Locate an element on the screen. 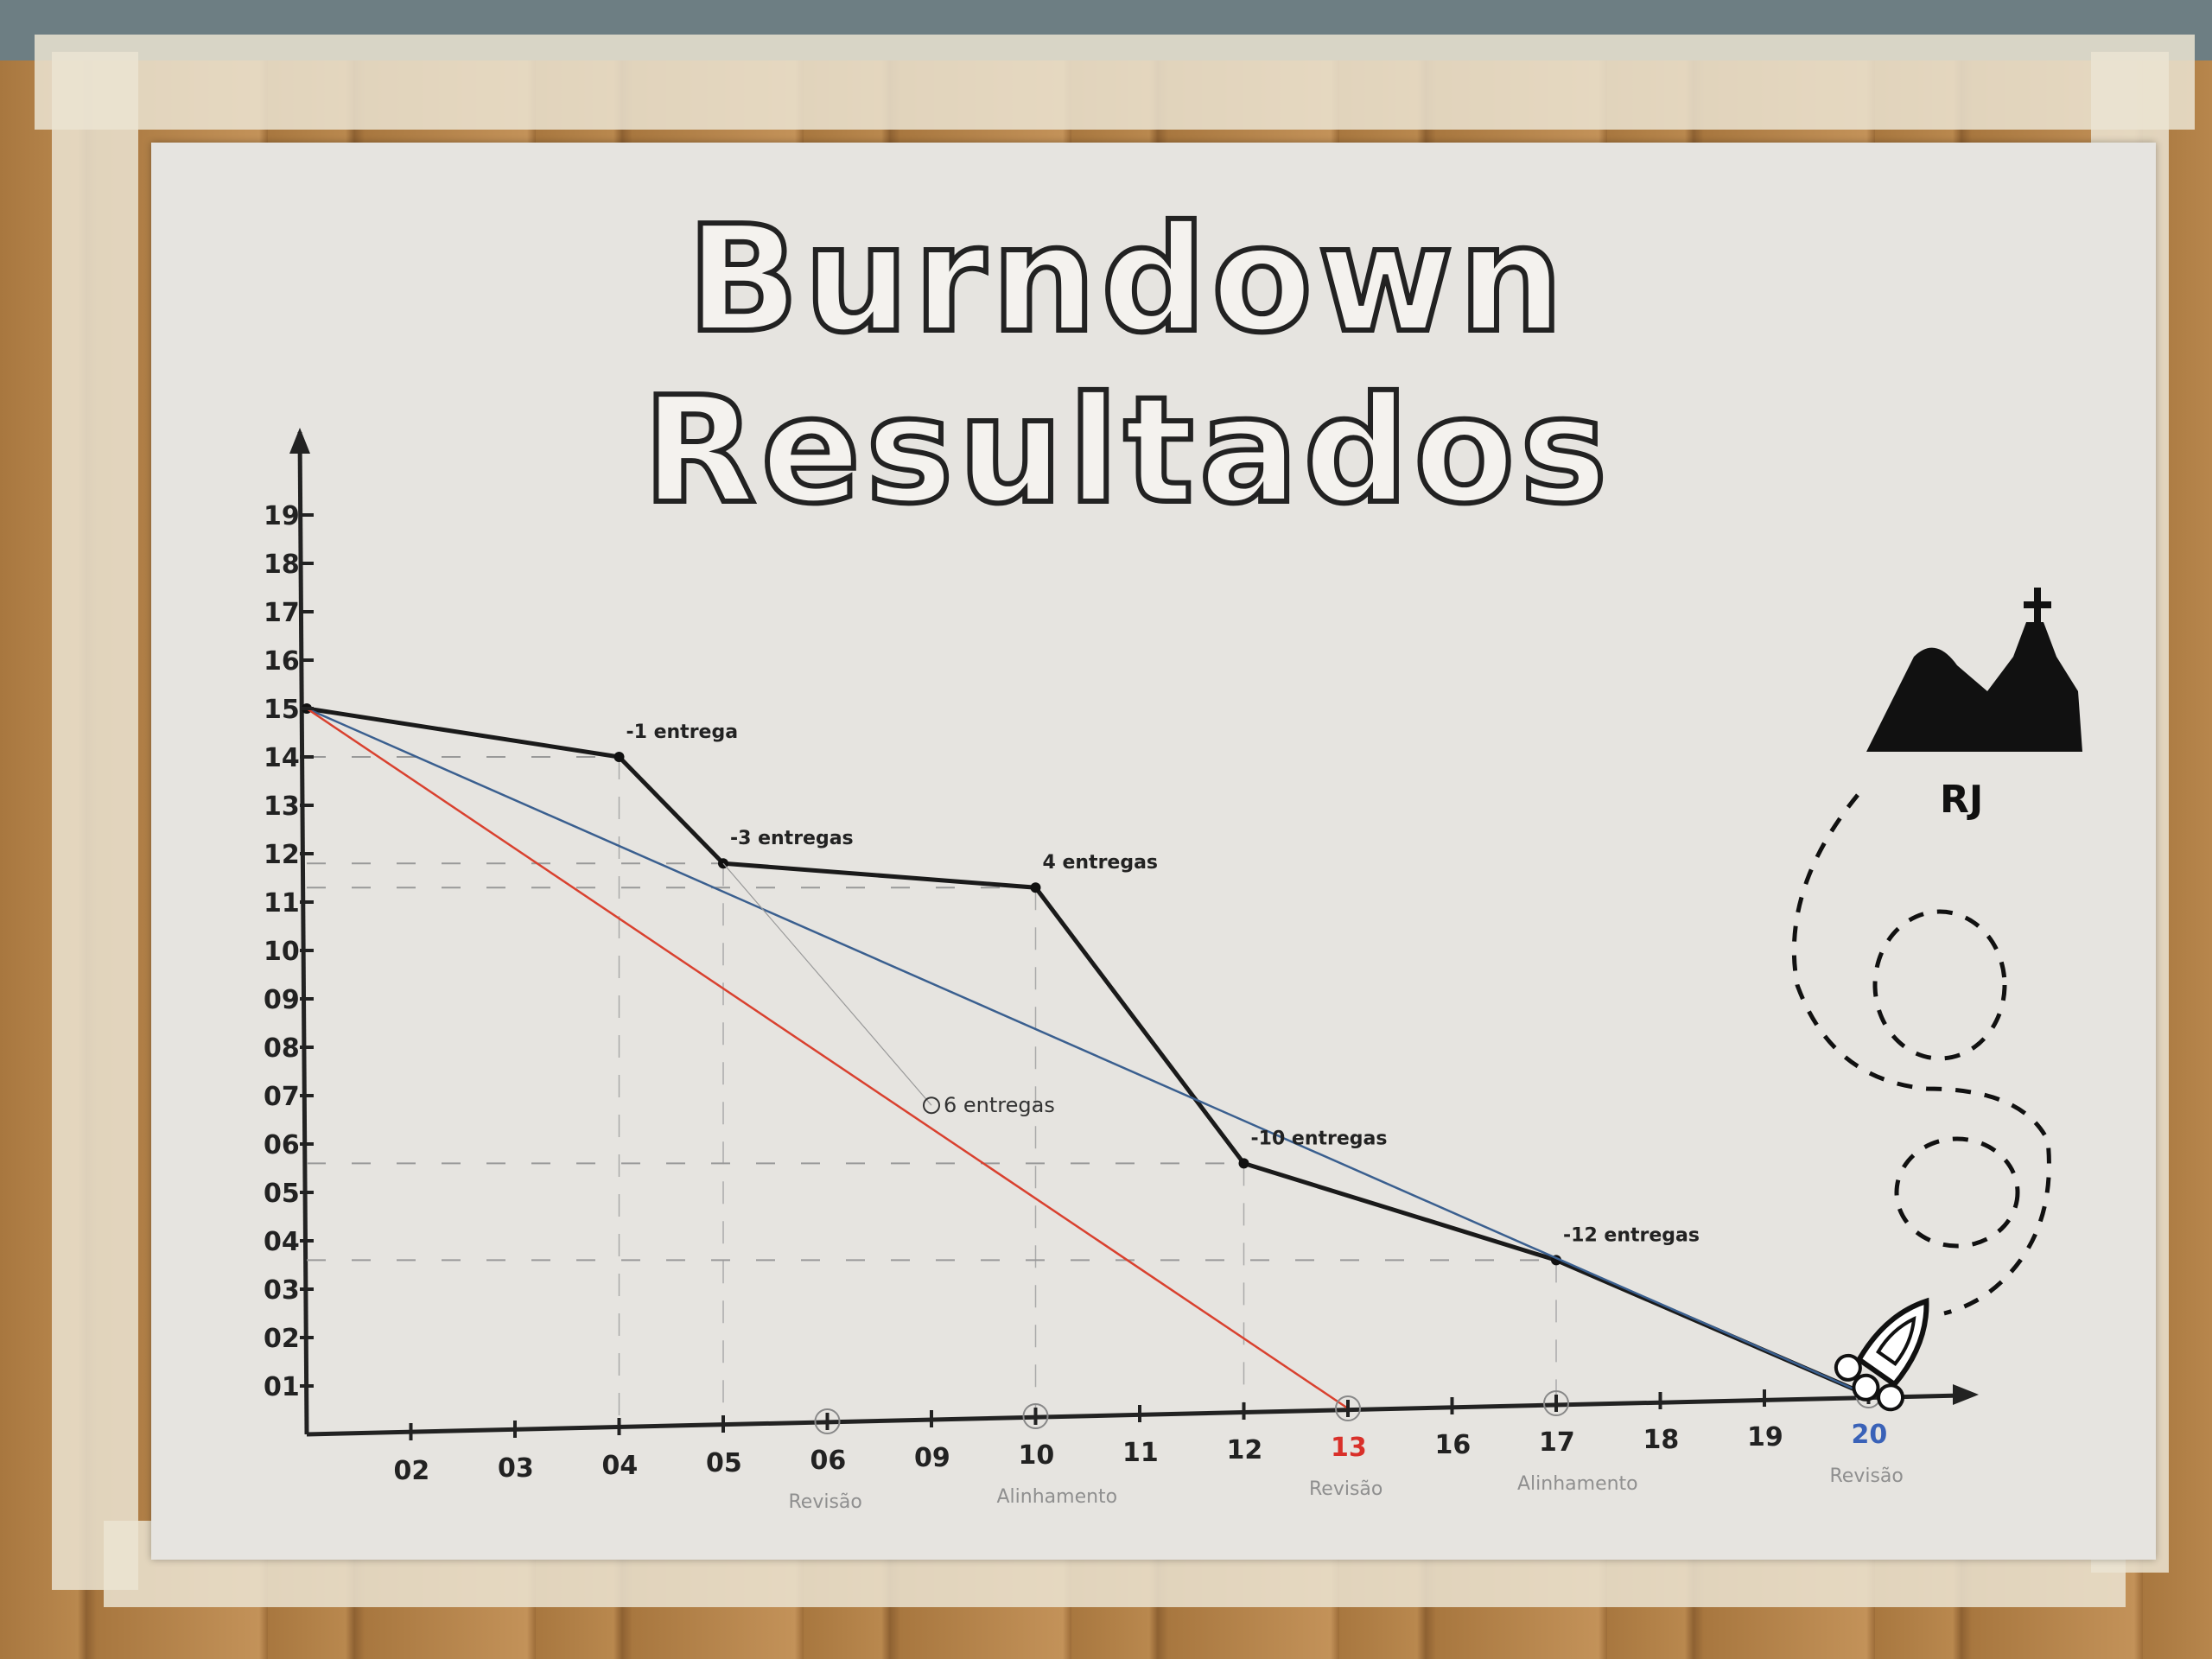 This screenshot has height=1659, width=2212. x-tick-label: 17 is located at coordinates (1557, 1442).